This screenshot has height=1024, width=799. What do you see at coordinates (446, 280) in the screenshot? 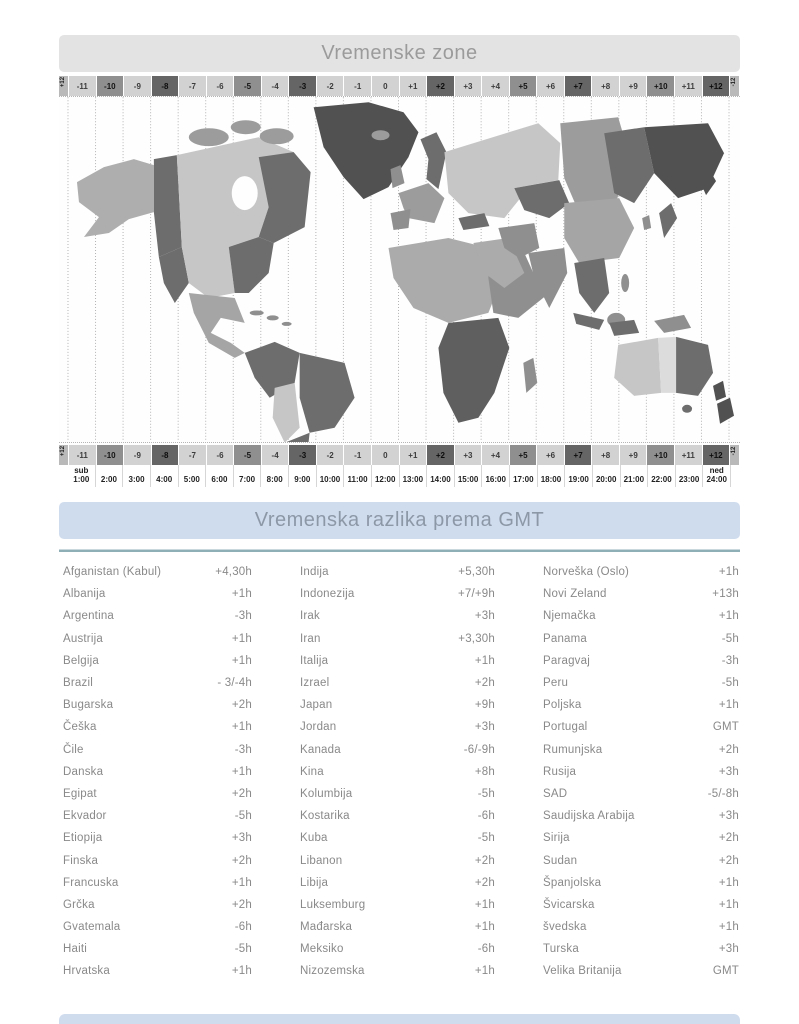
I see `map-north-africa` at bounding box center [446, 280].